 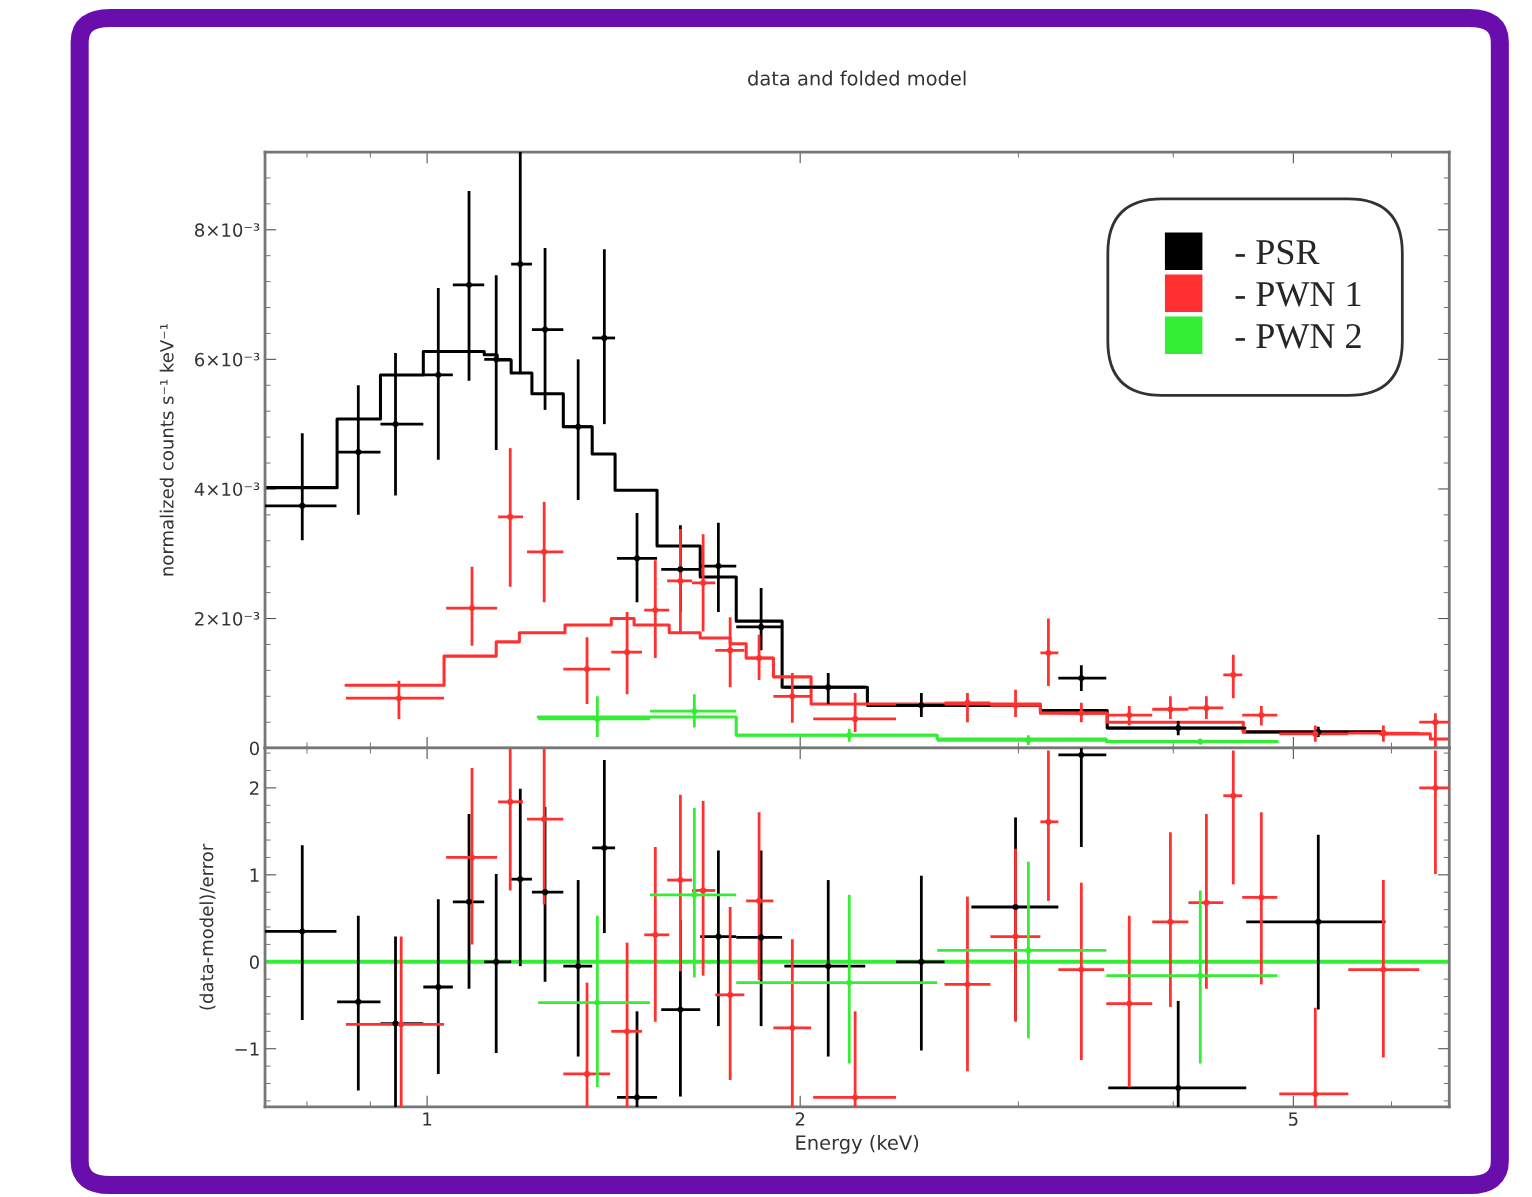 I want to click on x-axis-title: Energy (keV), so click(x=857, y=1144).